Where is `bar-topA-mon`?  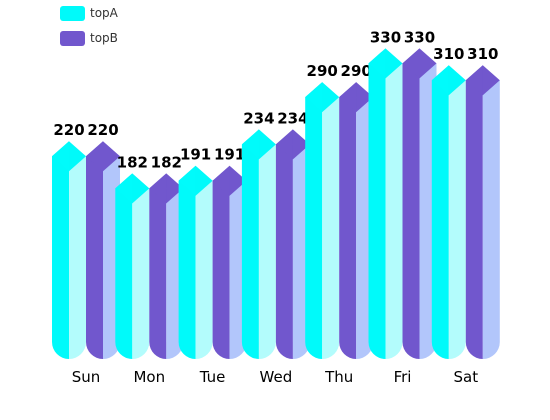 bar-topA-mon is located at coordinates (132, 266).